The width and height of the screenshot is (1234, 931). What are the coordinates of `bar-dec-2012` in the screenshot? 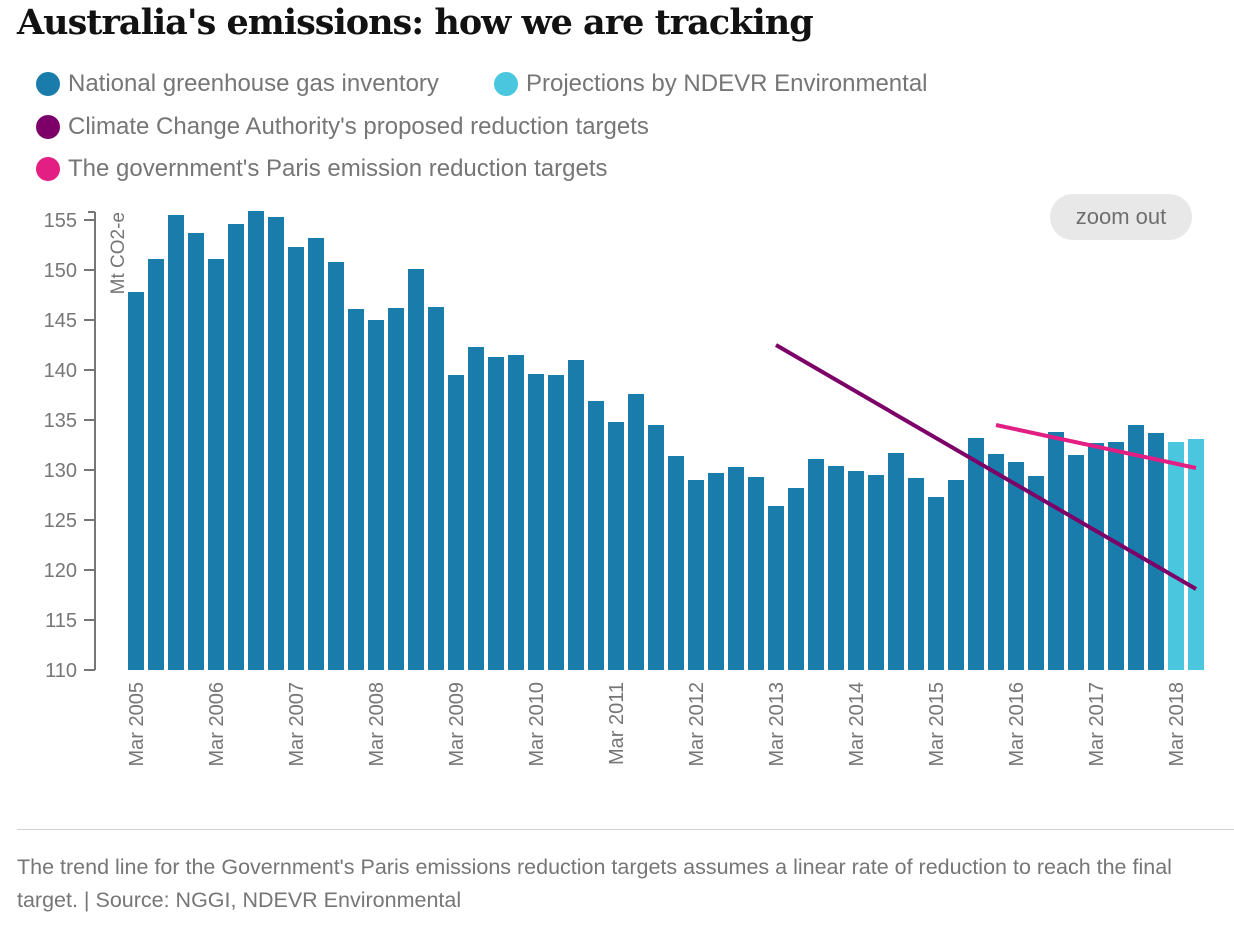 It's located at (756, 573).